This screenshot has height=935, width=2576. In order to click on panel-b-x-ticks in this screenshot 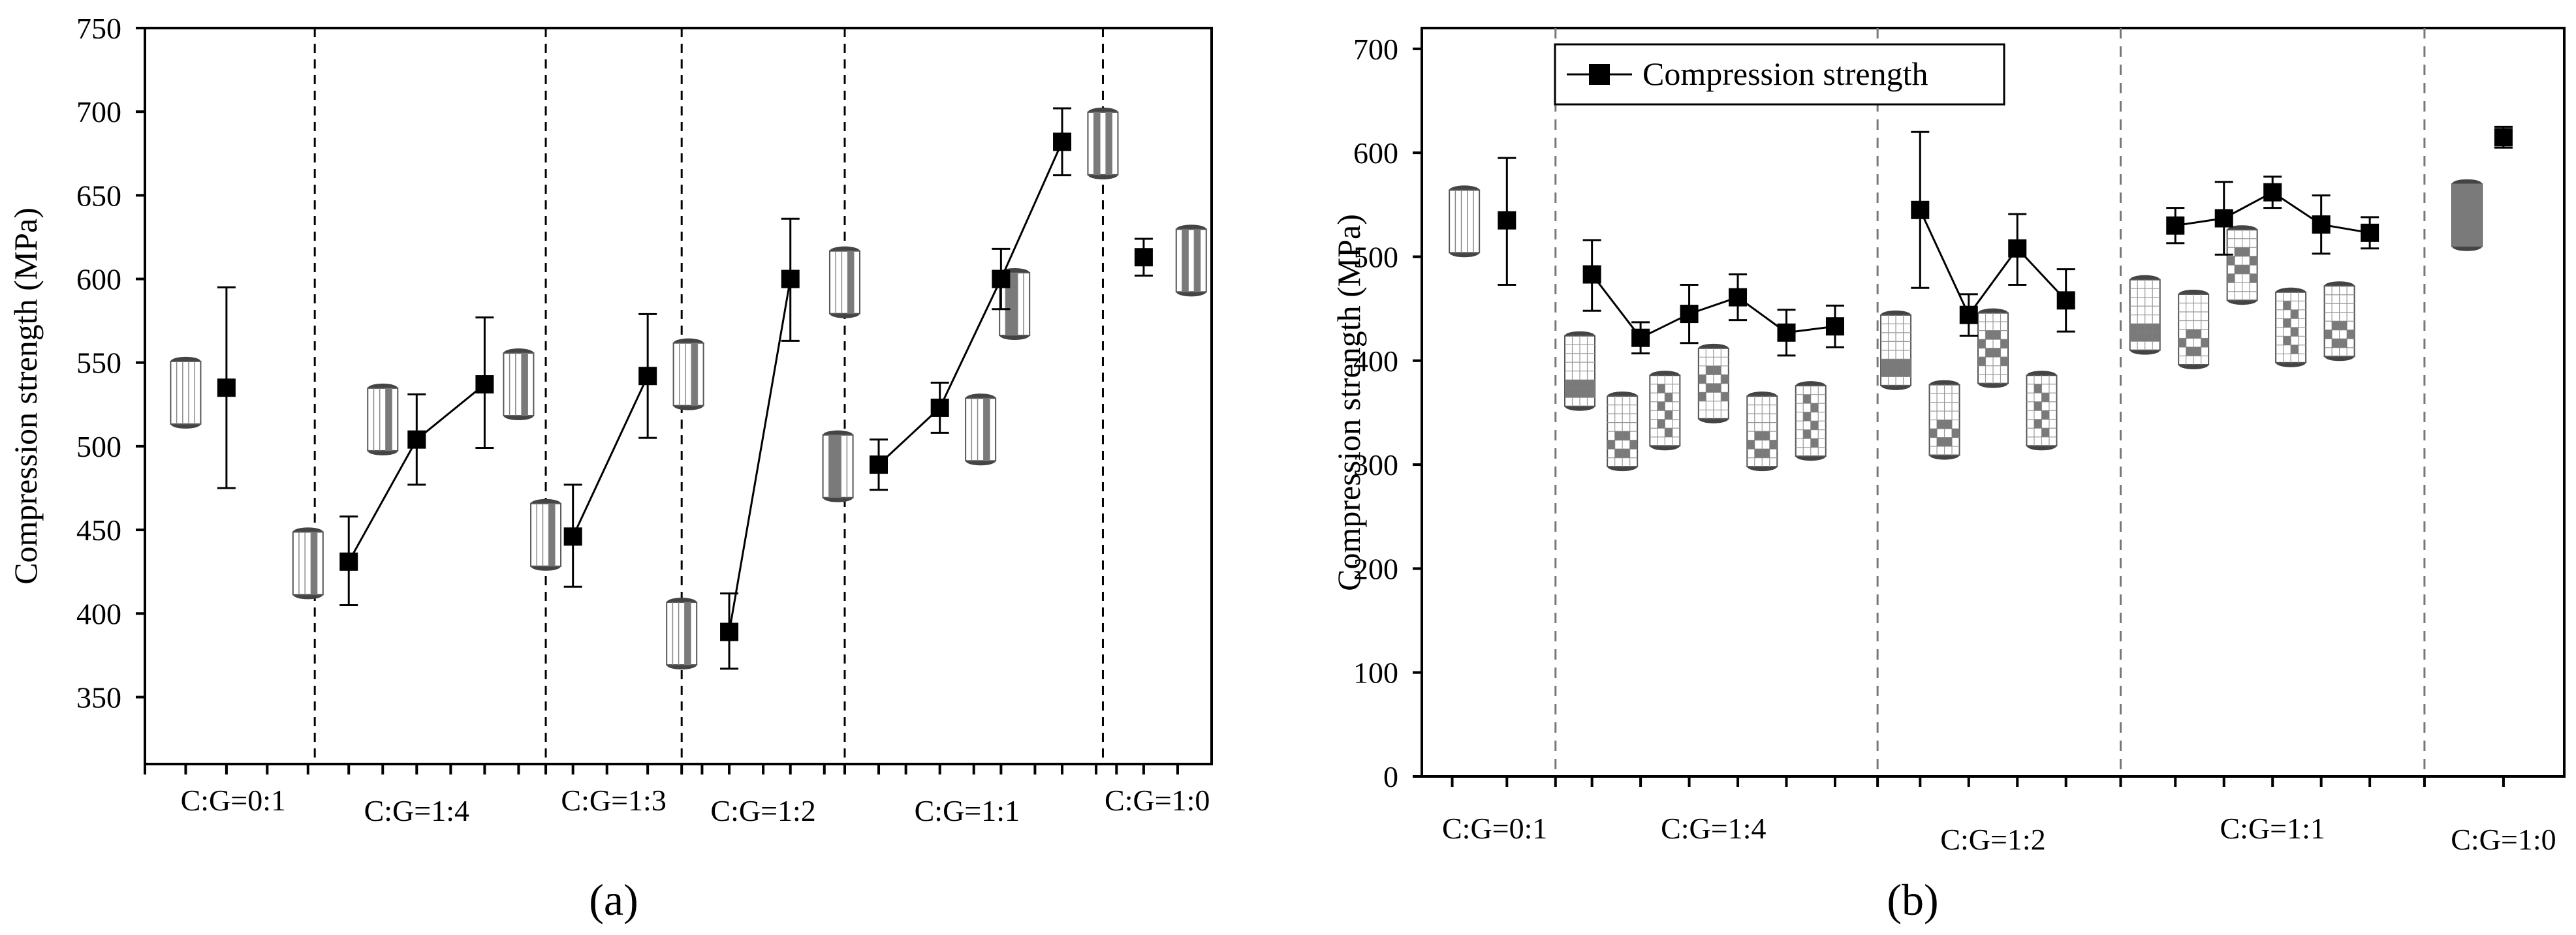, I will do `click(1978, 781)`.